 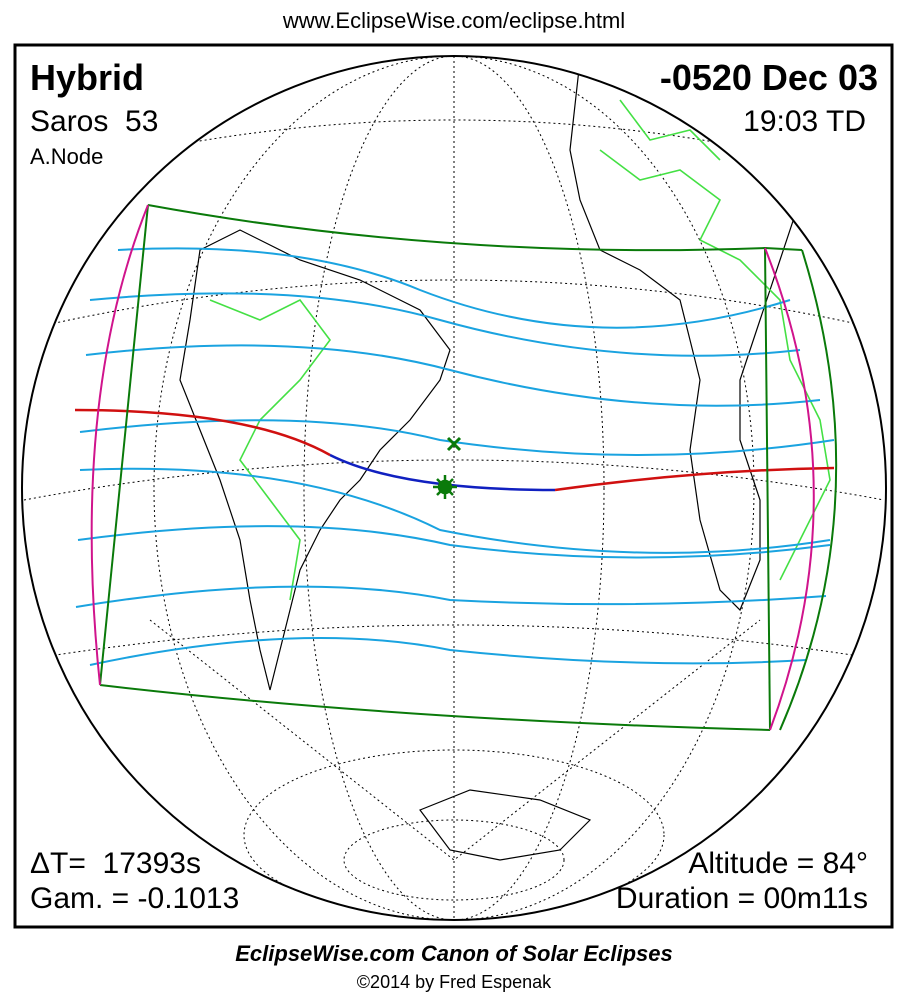 What do you see at coordinates (454, 444) in the screenshot?
I see `greatest-duration-marker` at bounding box center [454, 444].